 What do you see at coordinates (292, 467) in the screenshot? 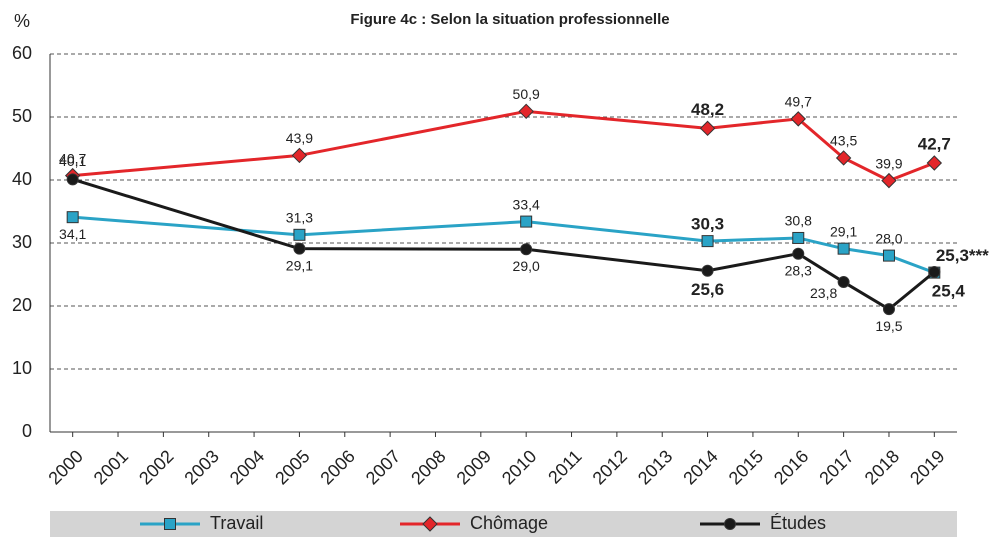
I see `x-tick-label: 2005` at bounding box center [292, 467].